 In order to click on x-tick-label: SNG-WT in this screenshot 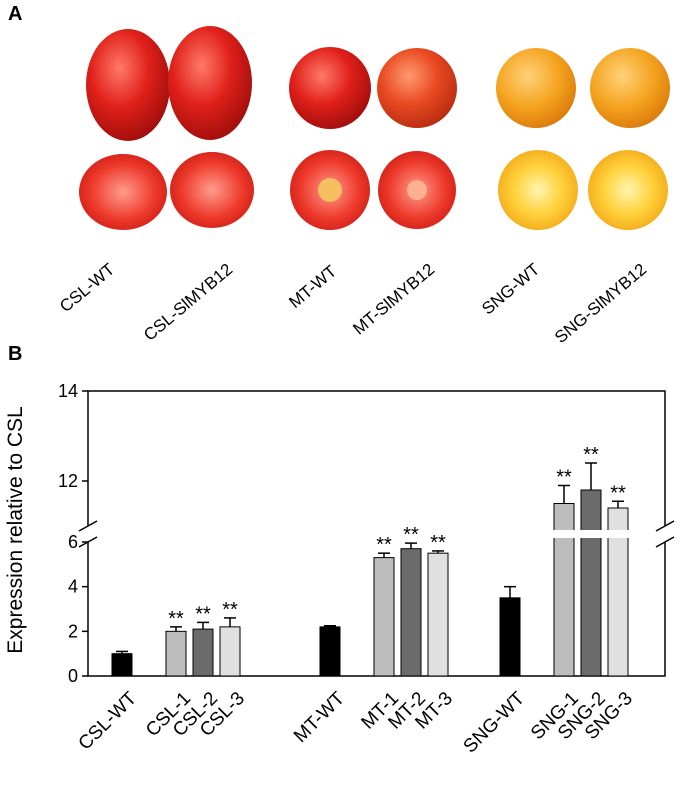, I will do `click(495, 723)`.